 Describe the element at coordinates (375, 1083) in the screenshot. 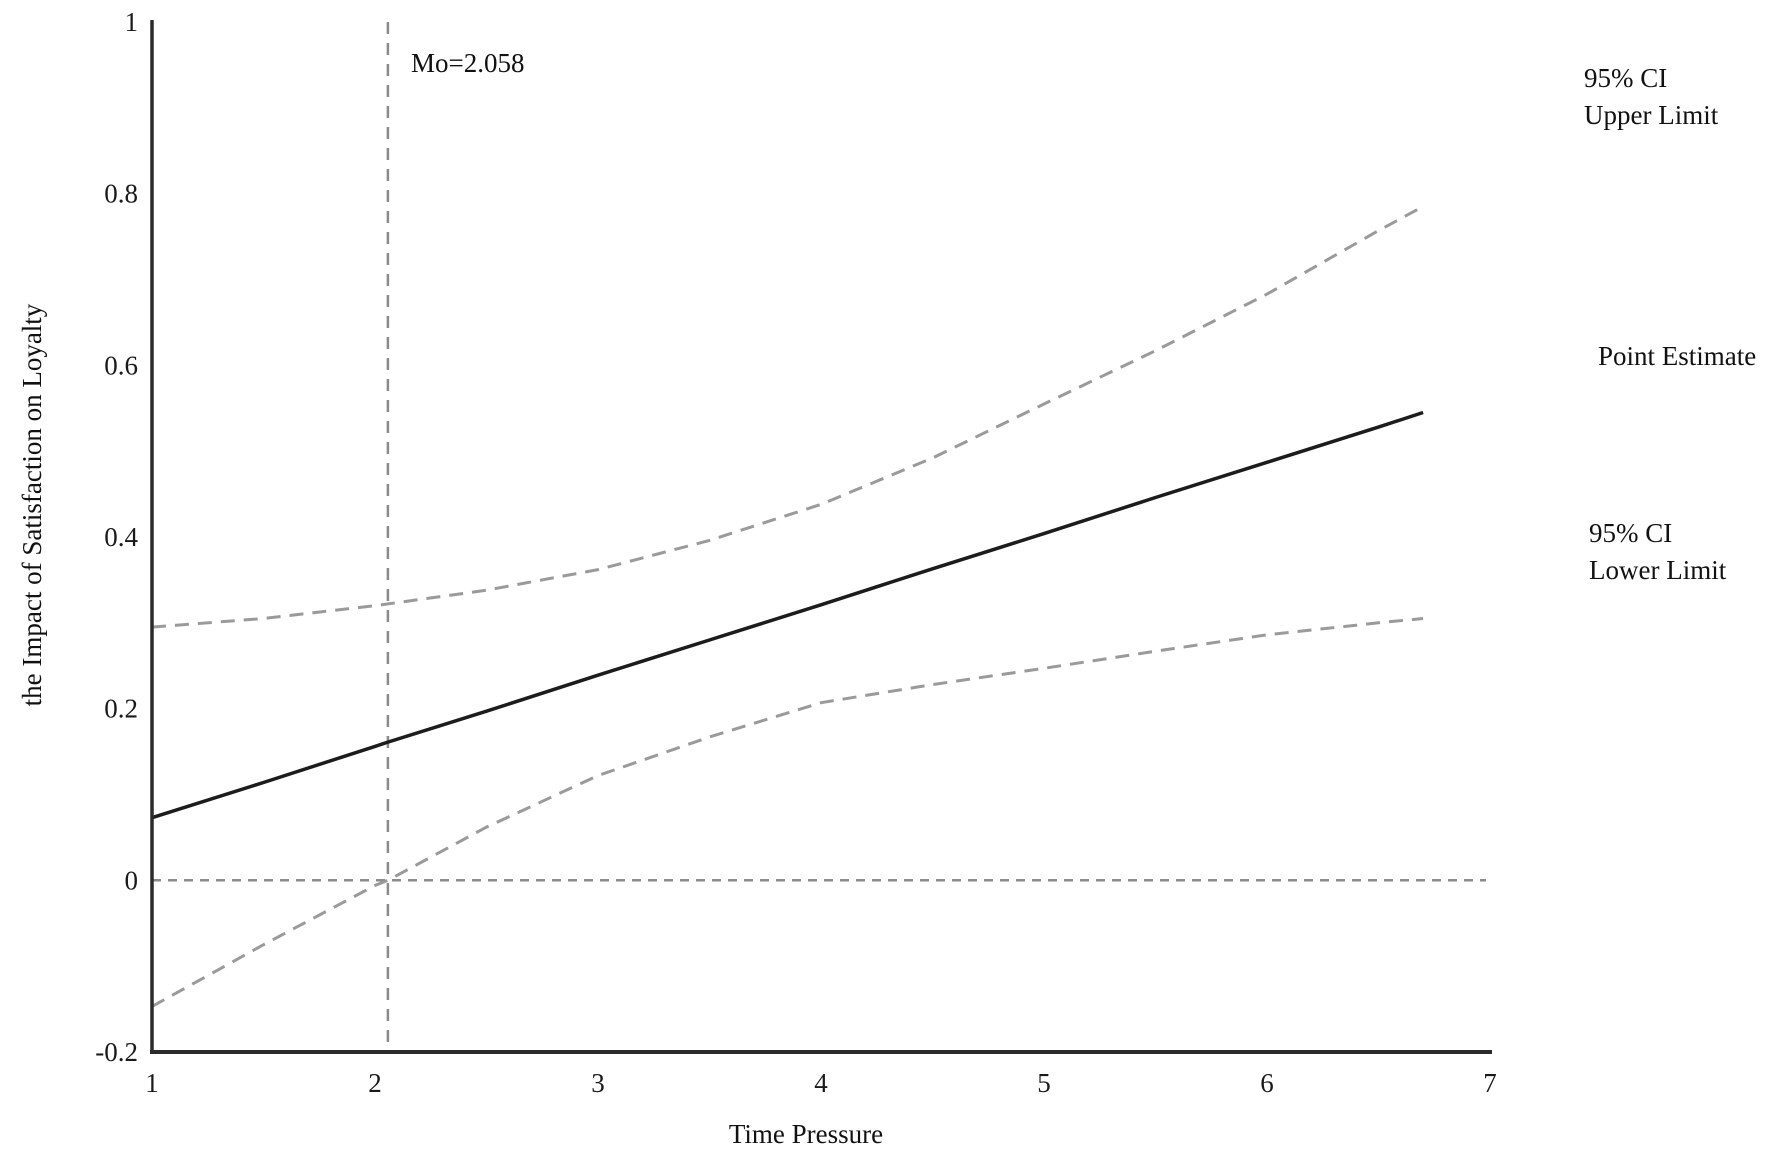

I see `x-tick-label: 2` at that location.